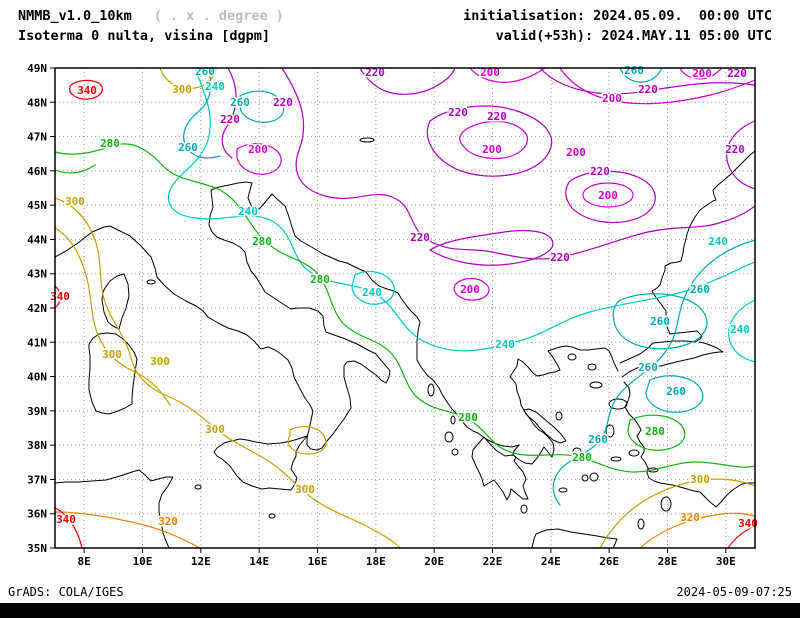 This screenshot has width=800, height=618. What do you see at coordinates (726, 561) in the screenshot?
I see `axis-label-lon: 30E` at bounding box center [726, 561].